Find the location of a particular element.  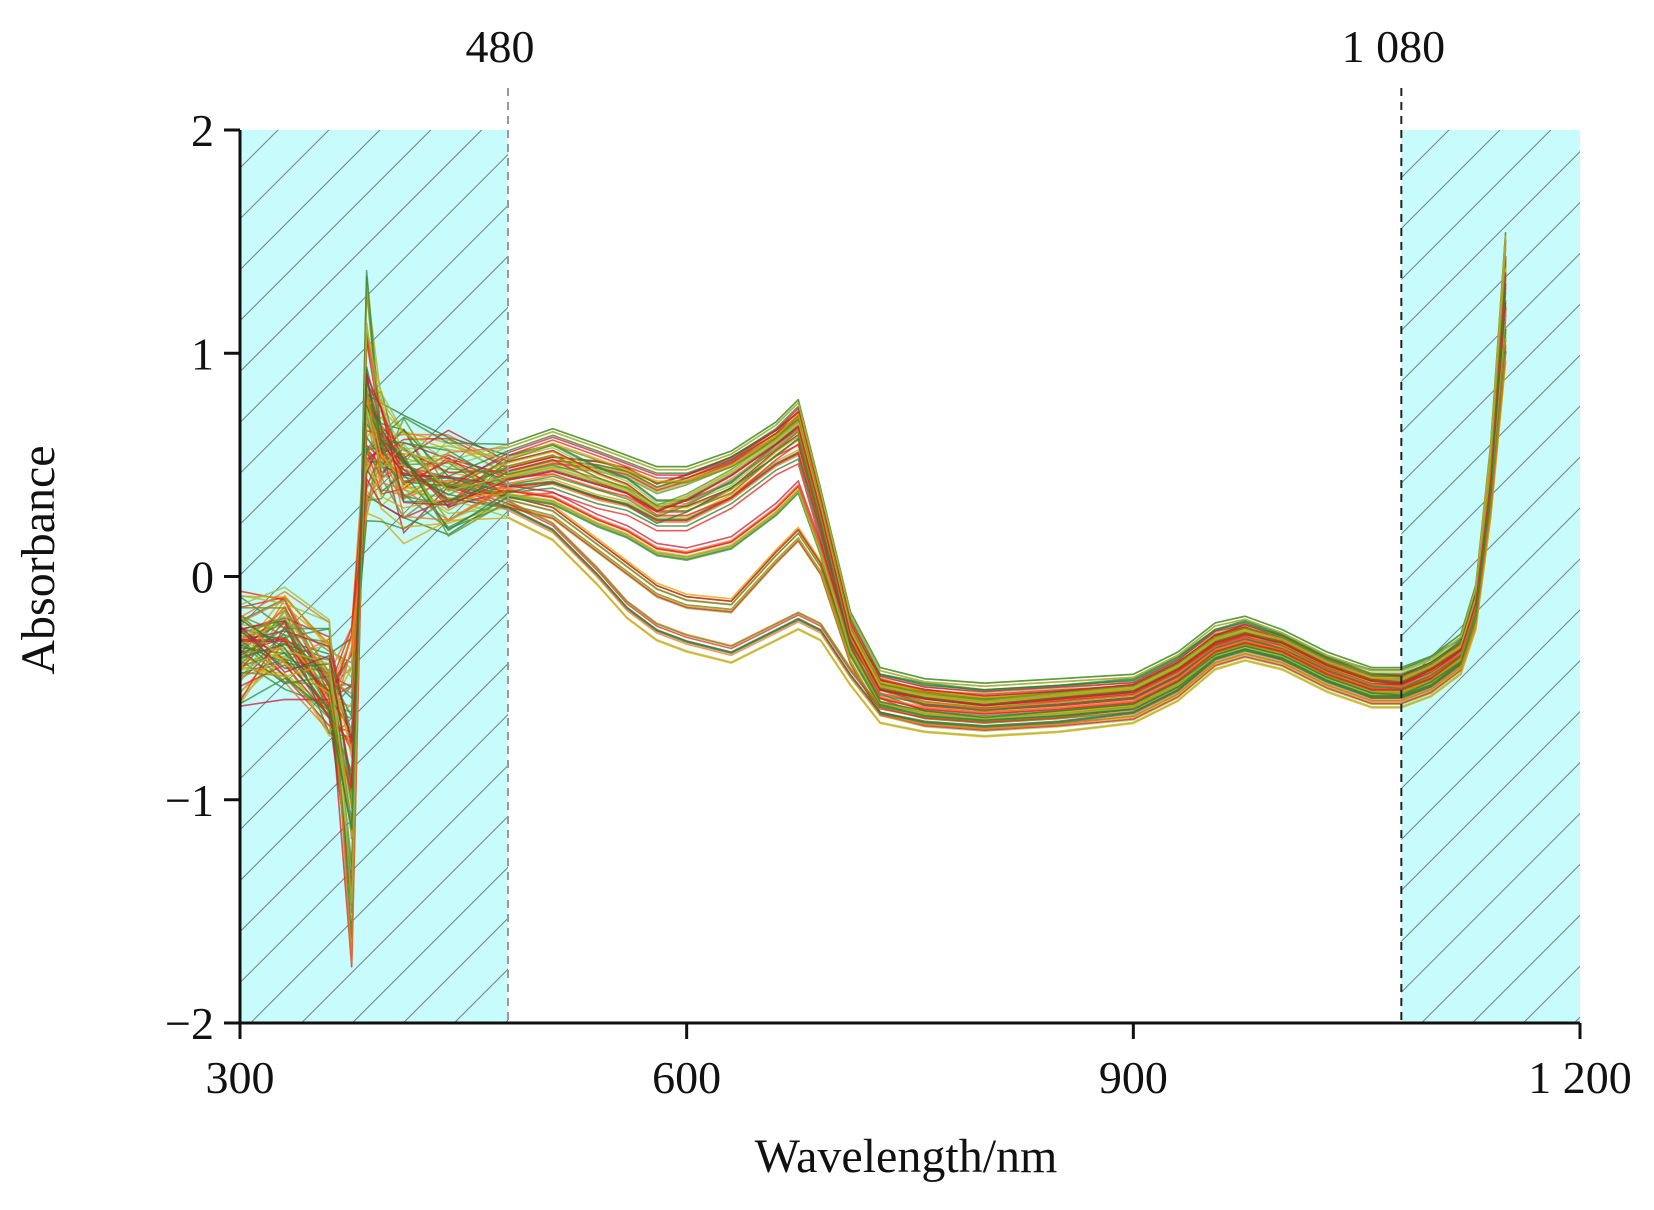

marker-label-1: 1 080 is located at coordinates (1394, 46).